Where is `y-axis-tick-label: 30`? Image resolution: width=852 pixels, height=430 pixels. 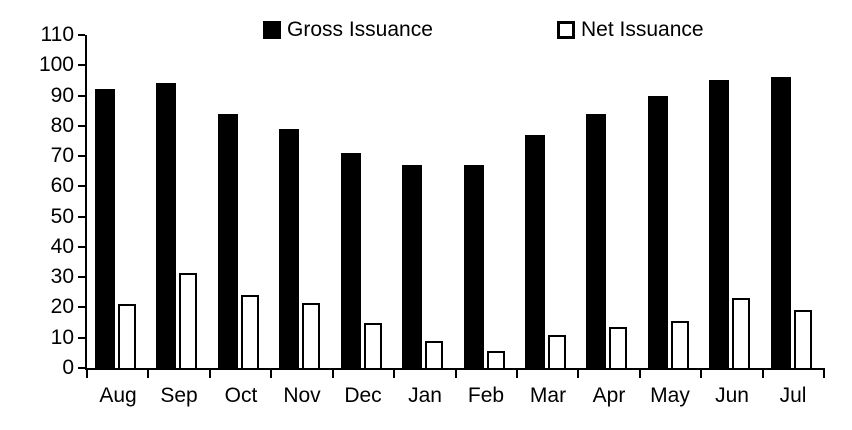
y-axis-tick-label: 30 is located at coordinates (62, 277).